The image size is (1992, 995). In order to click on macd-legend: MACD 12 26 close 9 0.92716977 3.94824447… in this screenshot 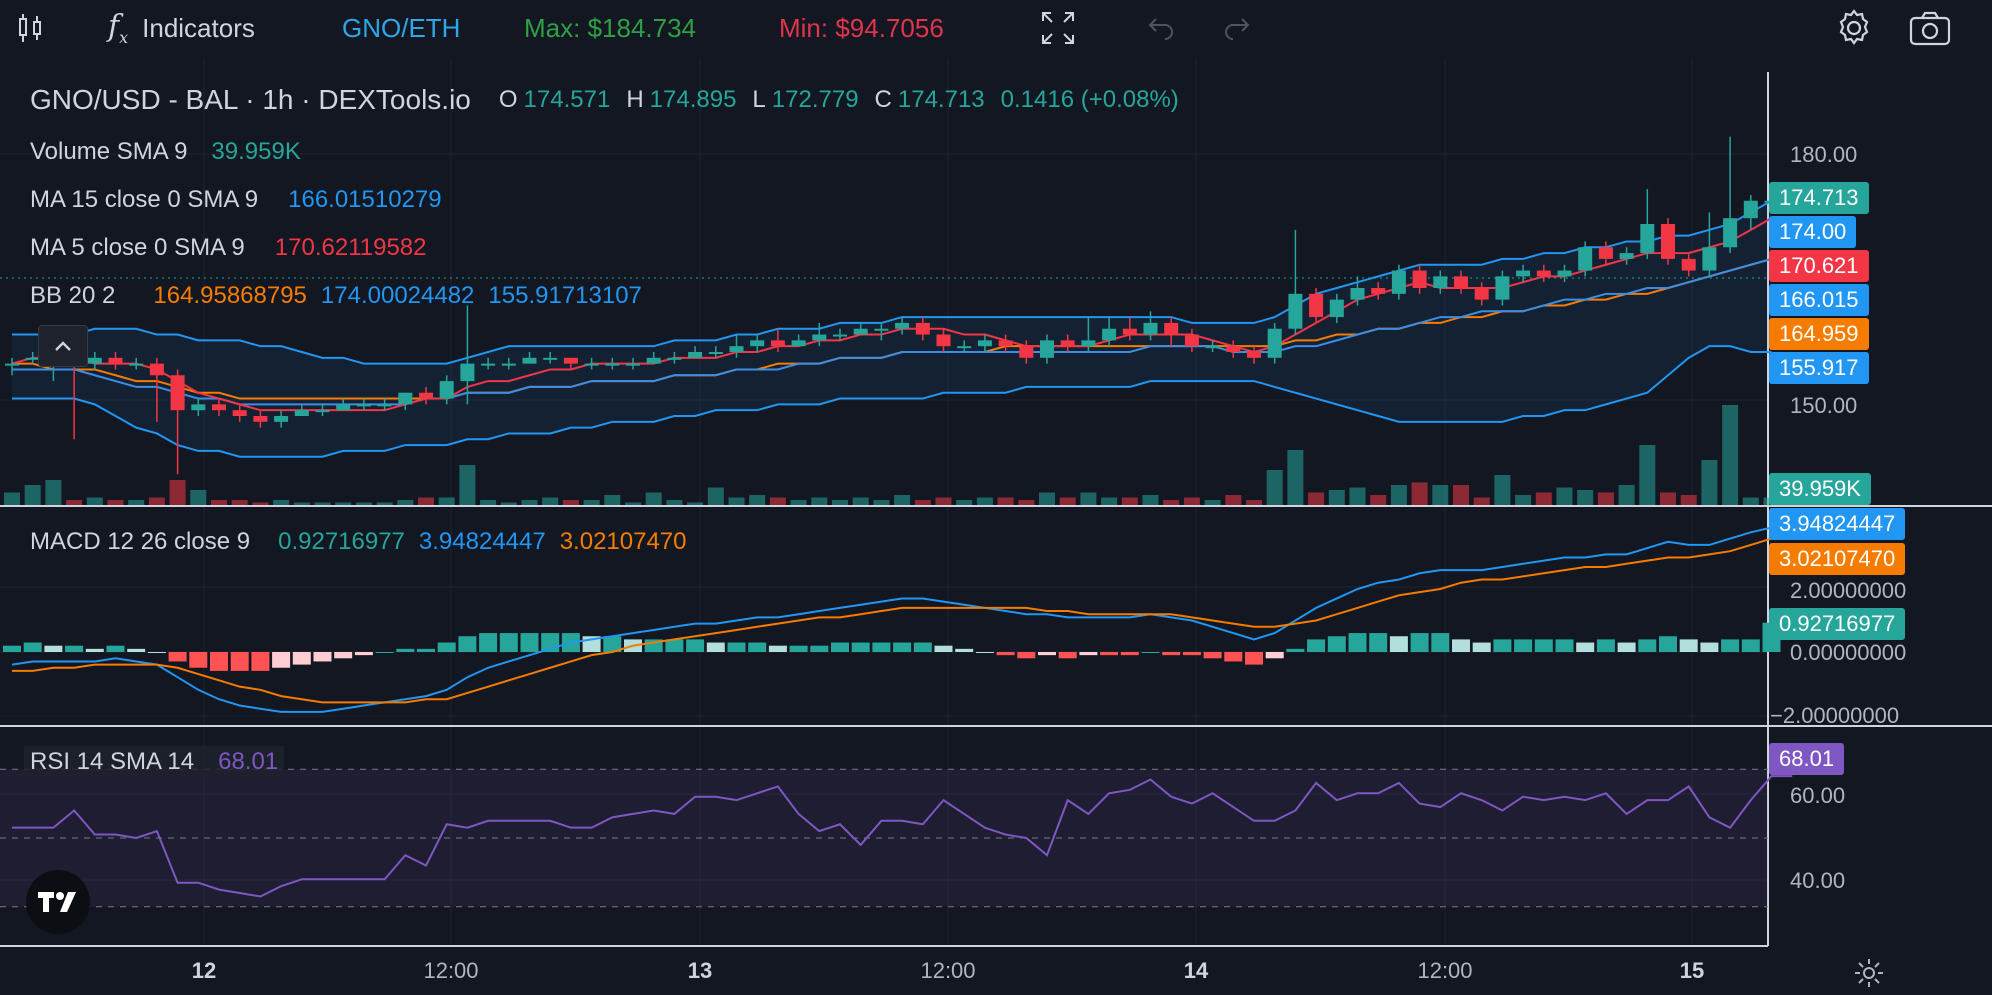, I will do `click(358, 541)`.